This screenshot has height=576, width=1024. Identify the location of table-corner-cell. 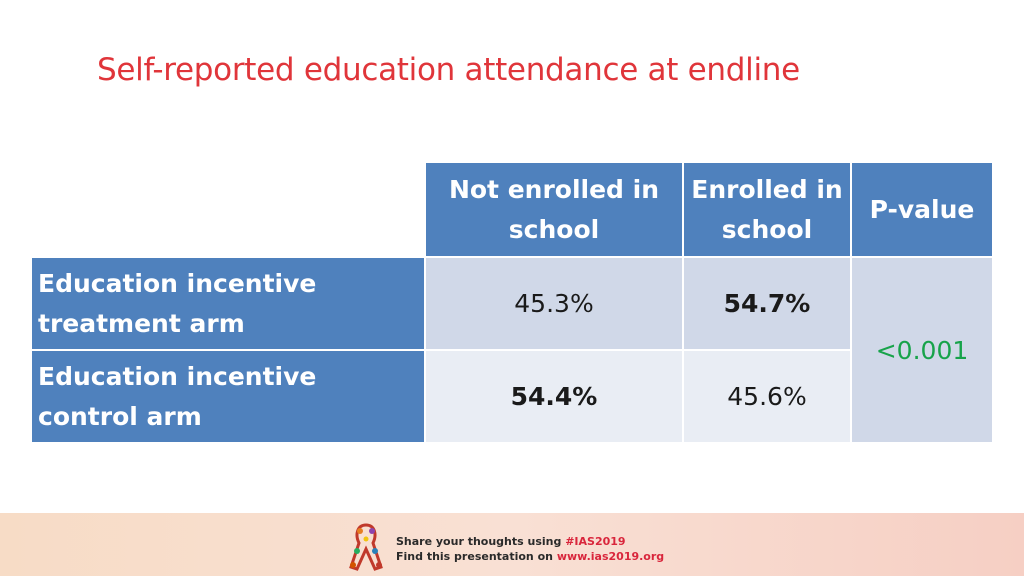
(228, 209).